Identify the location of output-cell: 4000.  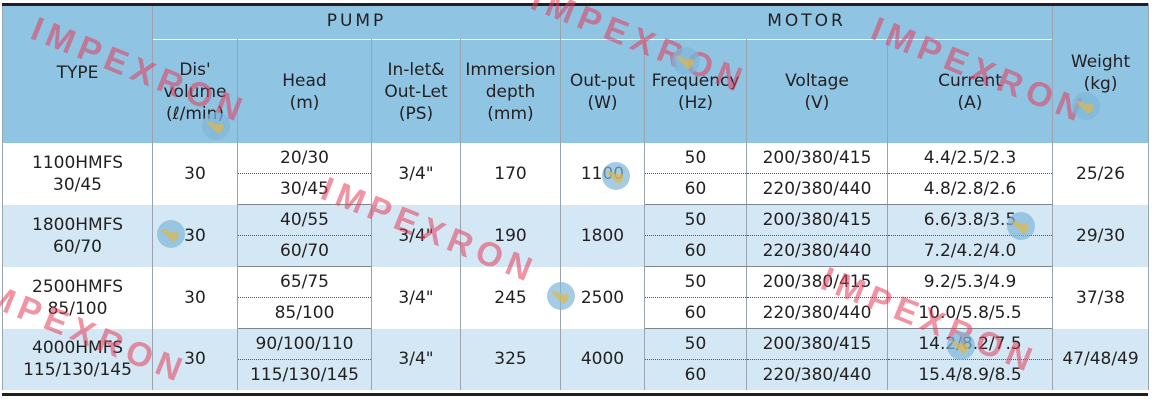
(602, 359).